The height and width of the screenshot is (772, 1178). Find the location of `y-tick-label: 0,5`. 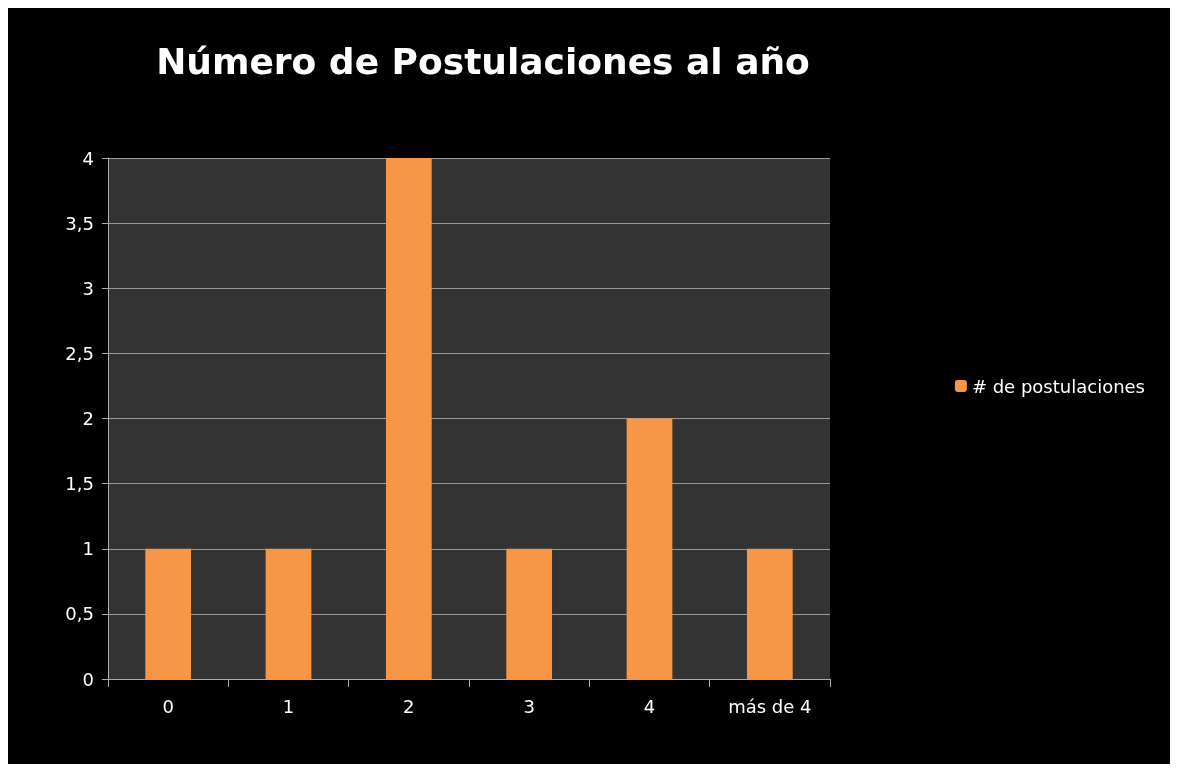

y-tick-label: 0,5 is located at coordinates (79, 614).